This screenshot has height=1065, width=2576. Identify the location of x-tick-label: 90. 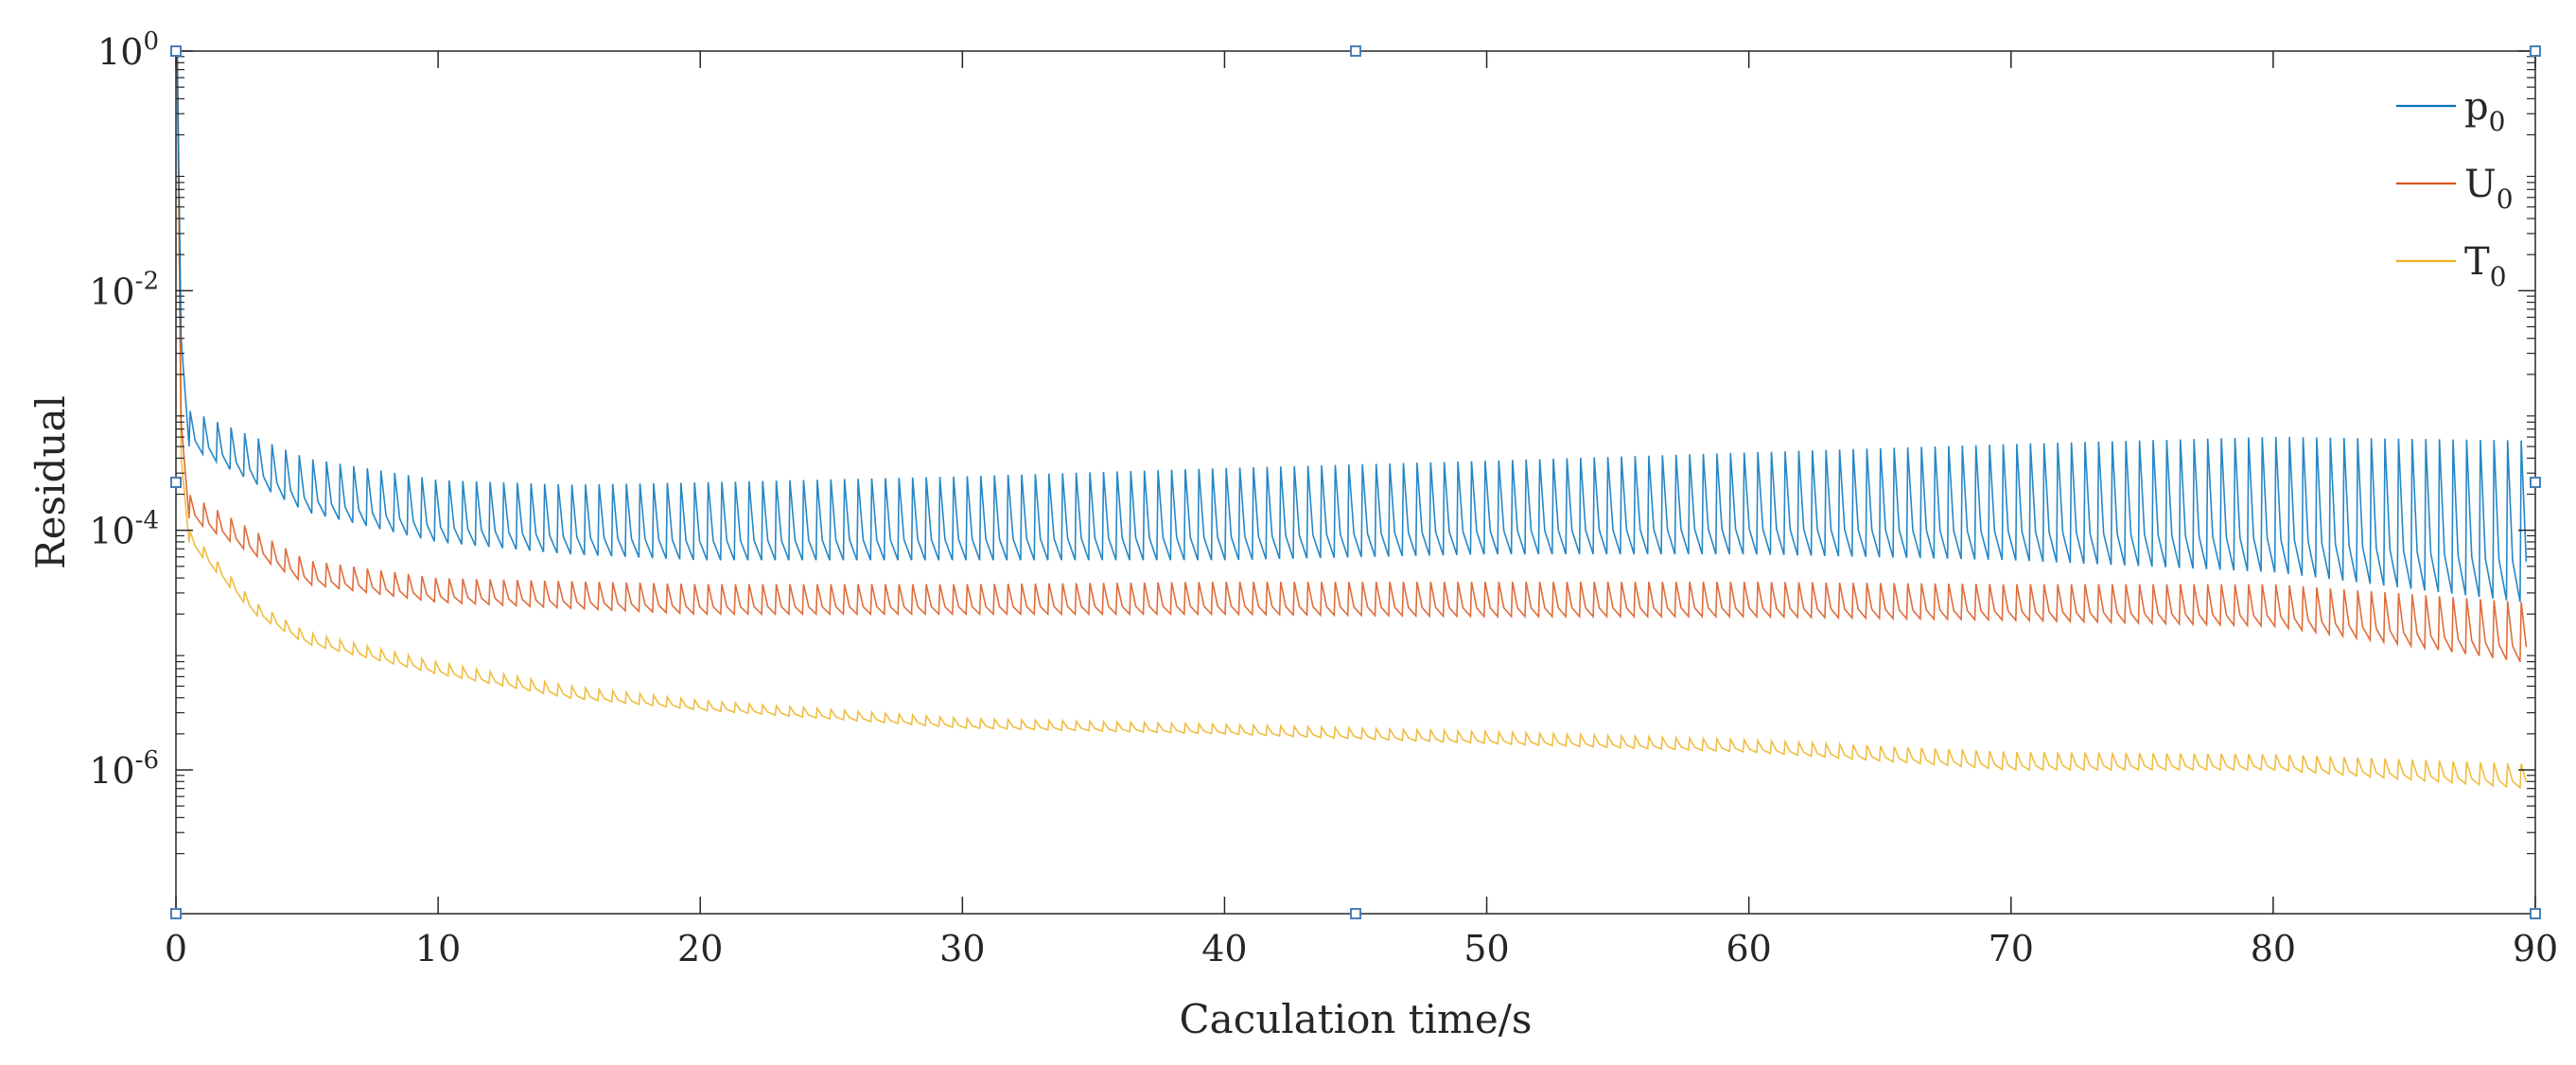
(2536, 948).